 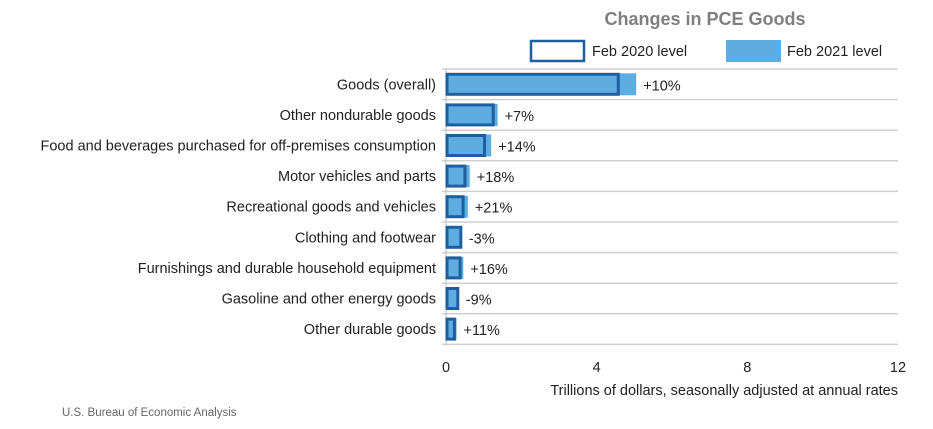 I want to click on legend-label-2021: Feb 2021 level, so click(x=834, y=52).